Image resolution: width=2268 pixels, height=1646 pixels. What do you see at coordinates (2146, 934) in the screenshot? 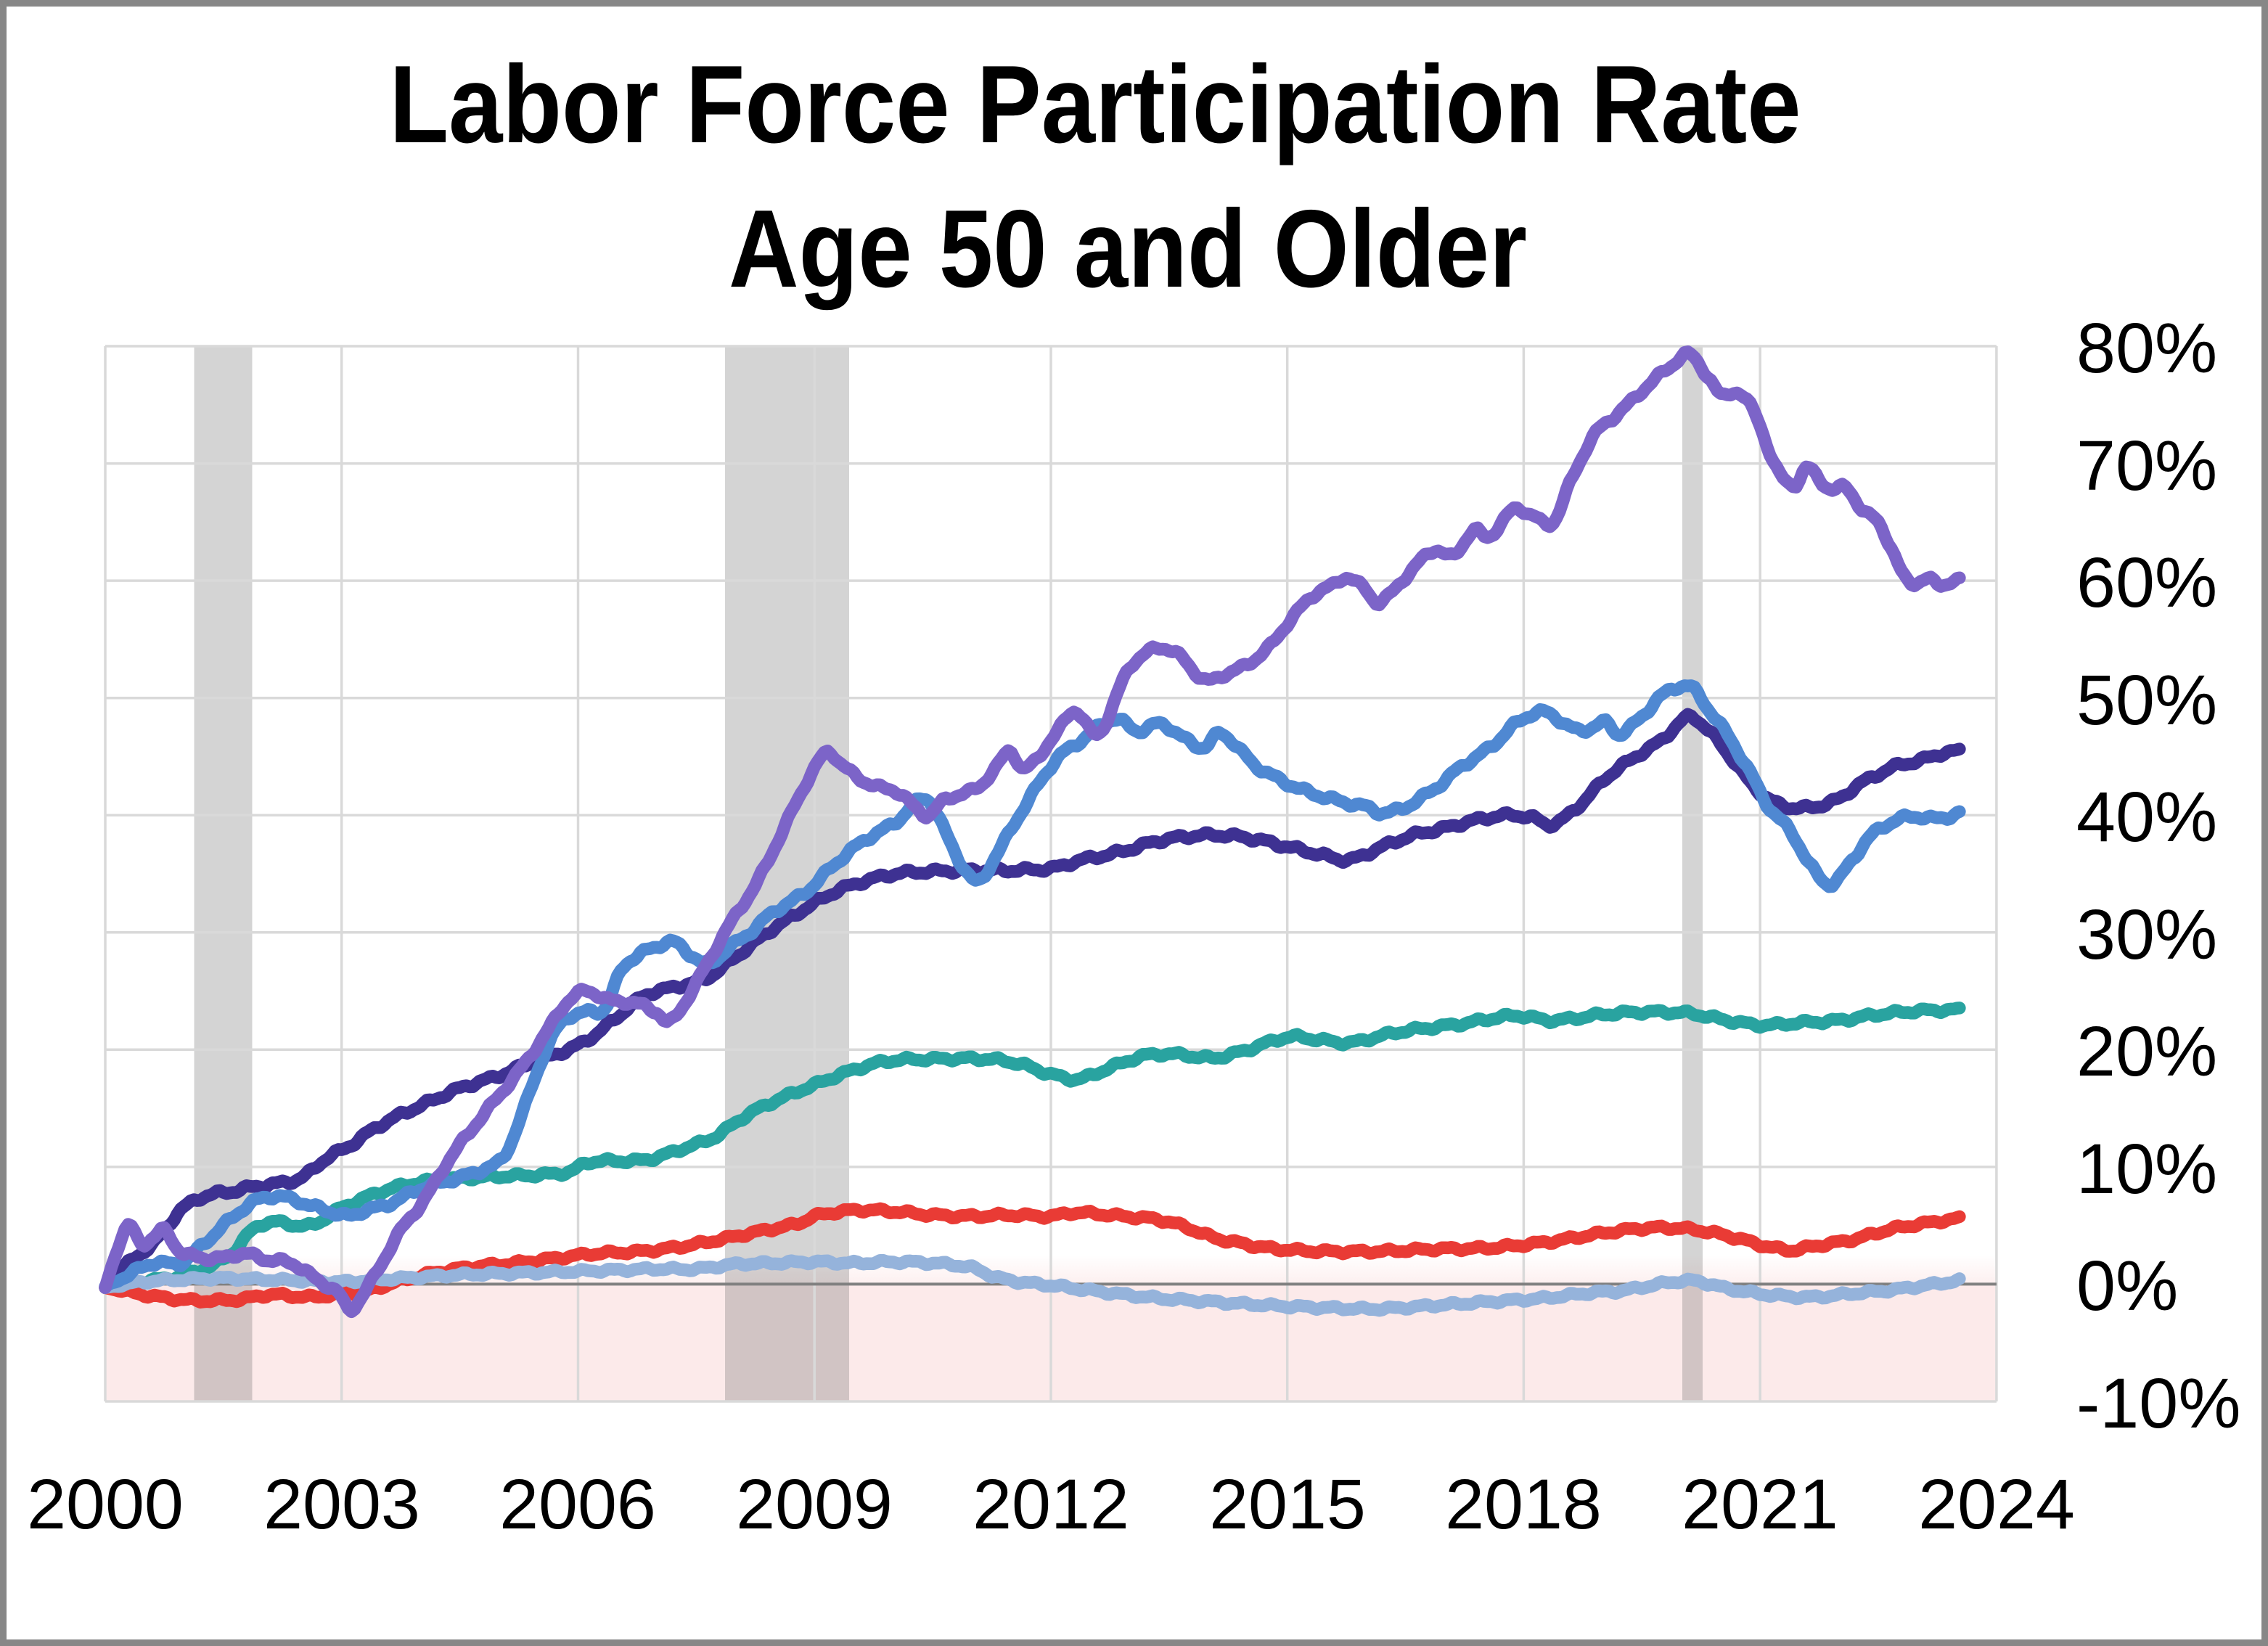
I see `svg-text: 30%` at bounding box center [2146, 934].